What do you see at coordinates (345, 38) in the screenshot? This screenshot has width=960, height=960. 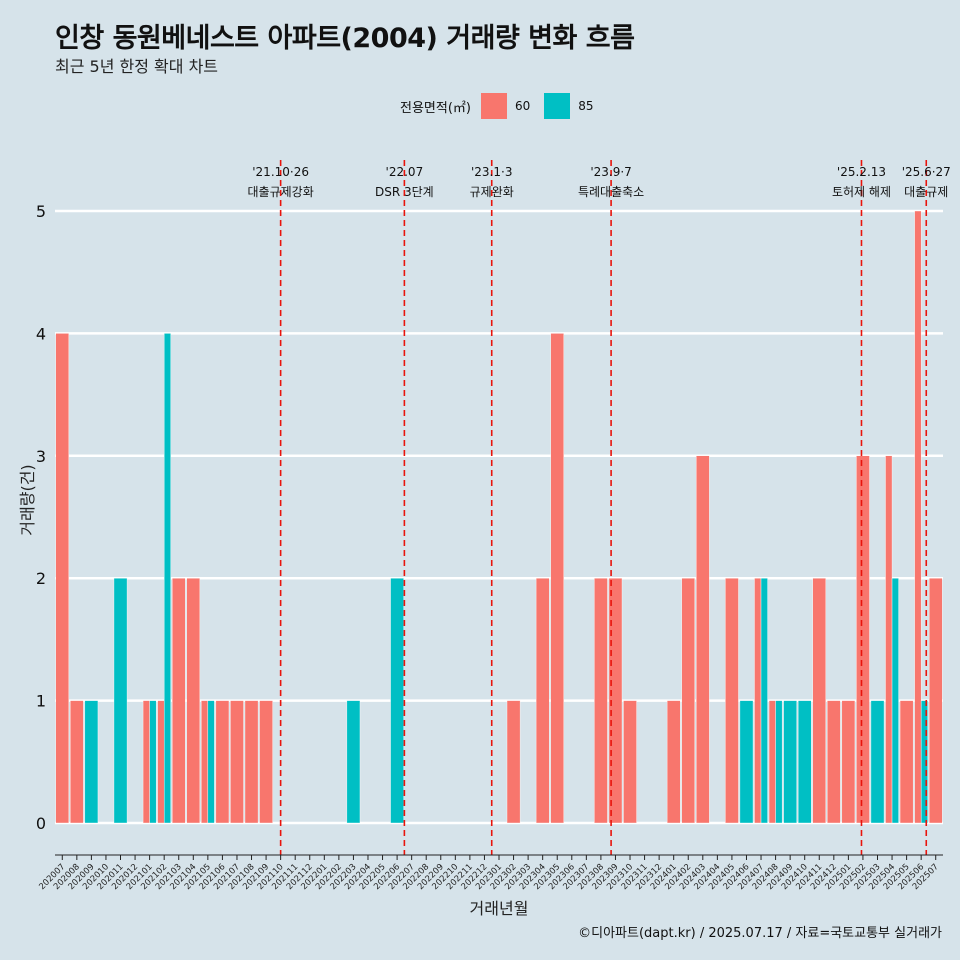 I see `chart-title: 인창 동원베네스트 아파트(2004) 거래량 변화 흐름` at bounding box center [345, 38].